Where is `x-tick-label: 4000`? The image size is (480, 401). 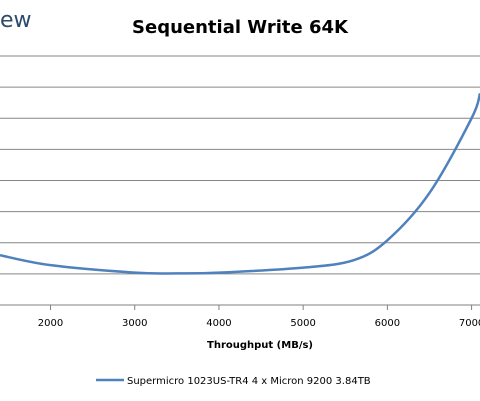 x-tick-label: 4000 is located at coordinates (218, 323).